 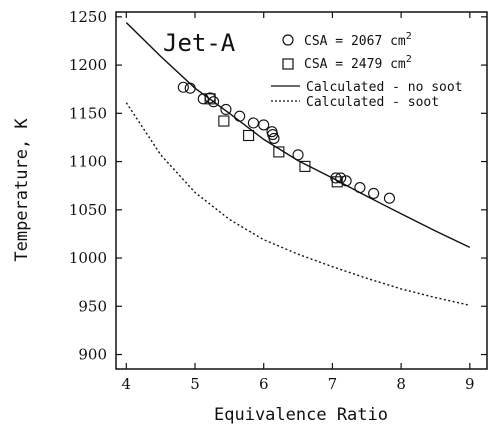 I want to click on y-tick-label-1150: 1150, so click(x=88, y=113).